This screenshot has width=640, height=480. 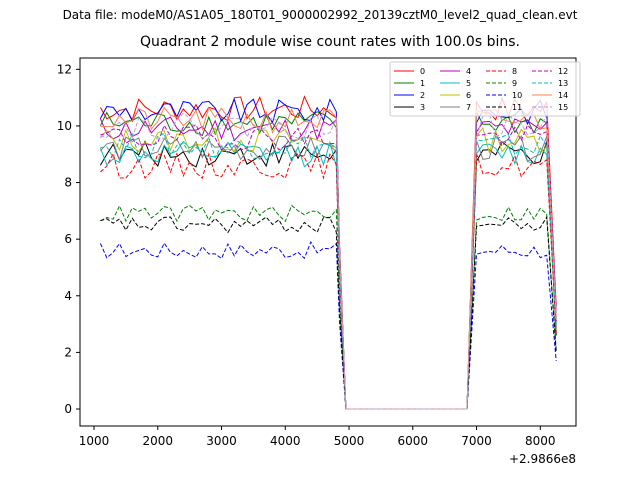 I want to click on legend-label-3: 3, so click(x=422, y=107).